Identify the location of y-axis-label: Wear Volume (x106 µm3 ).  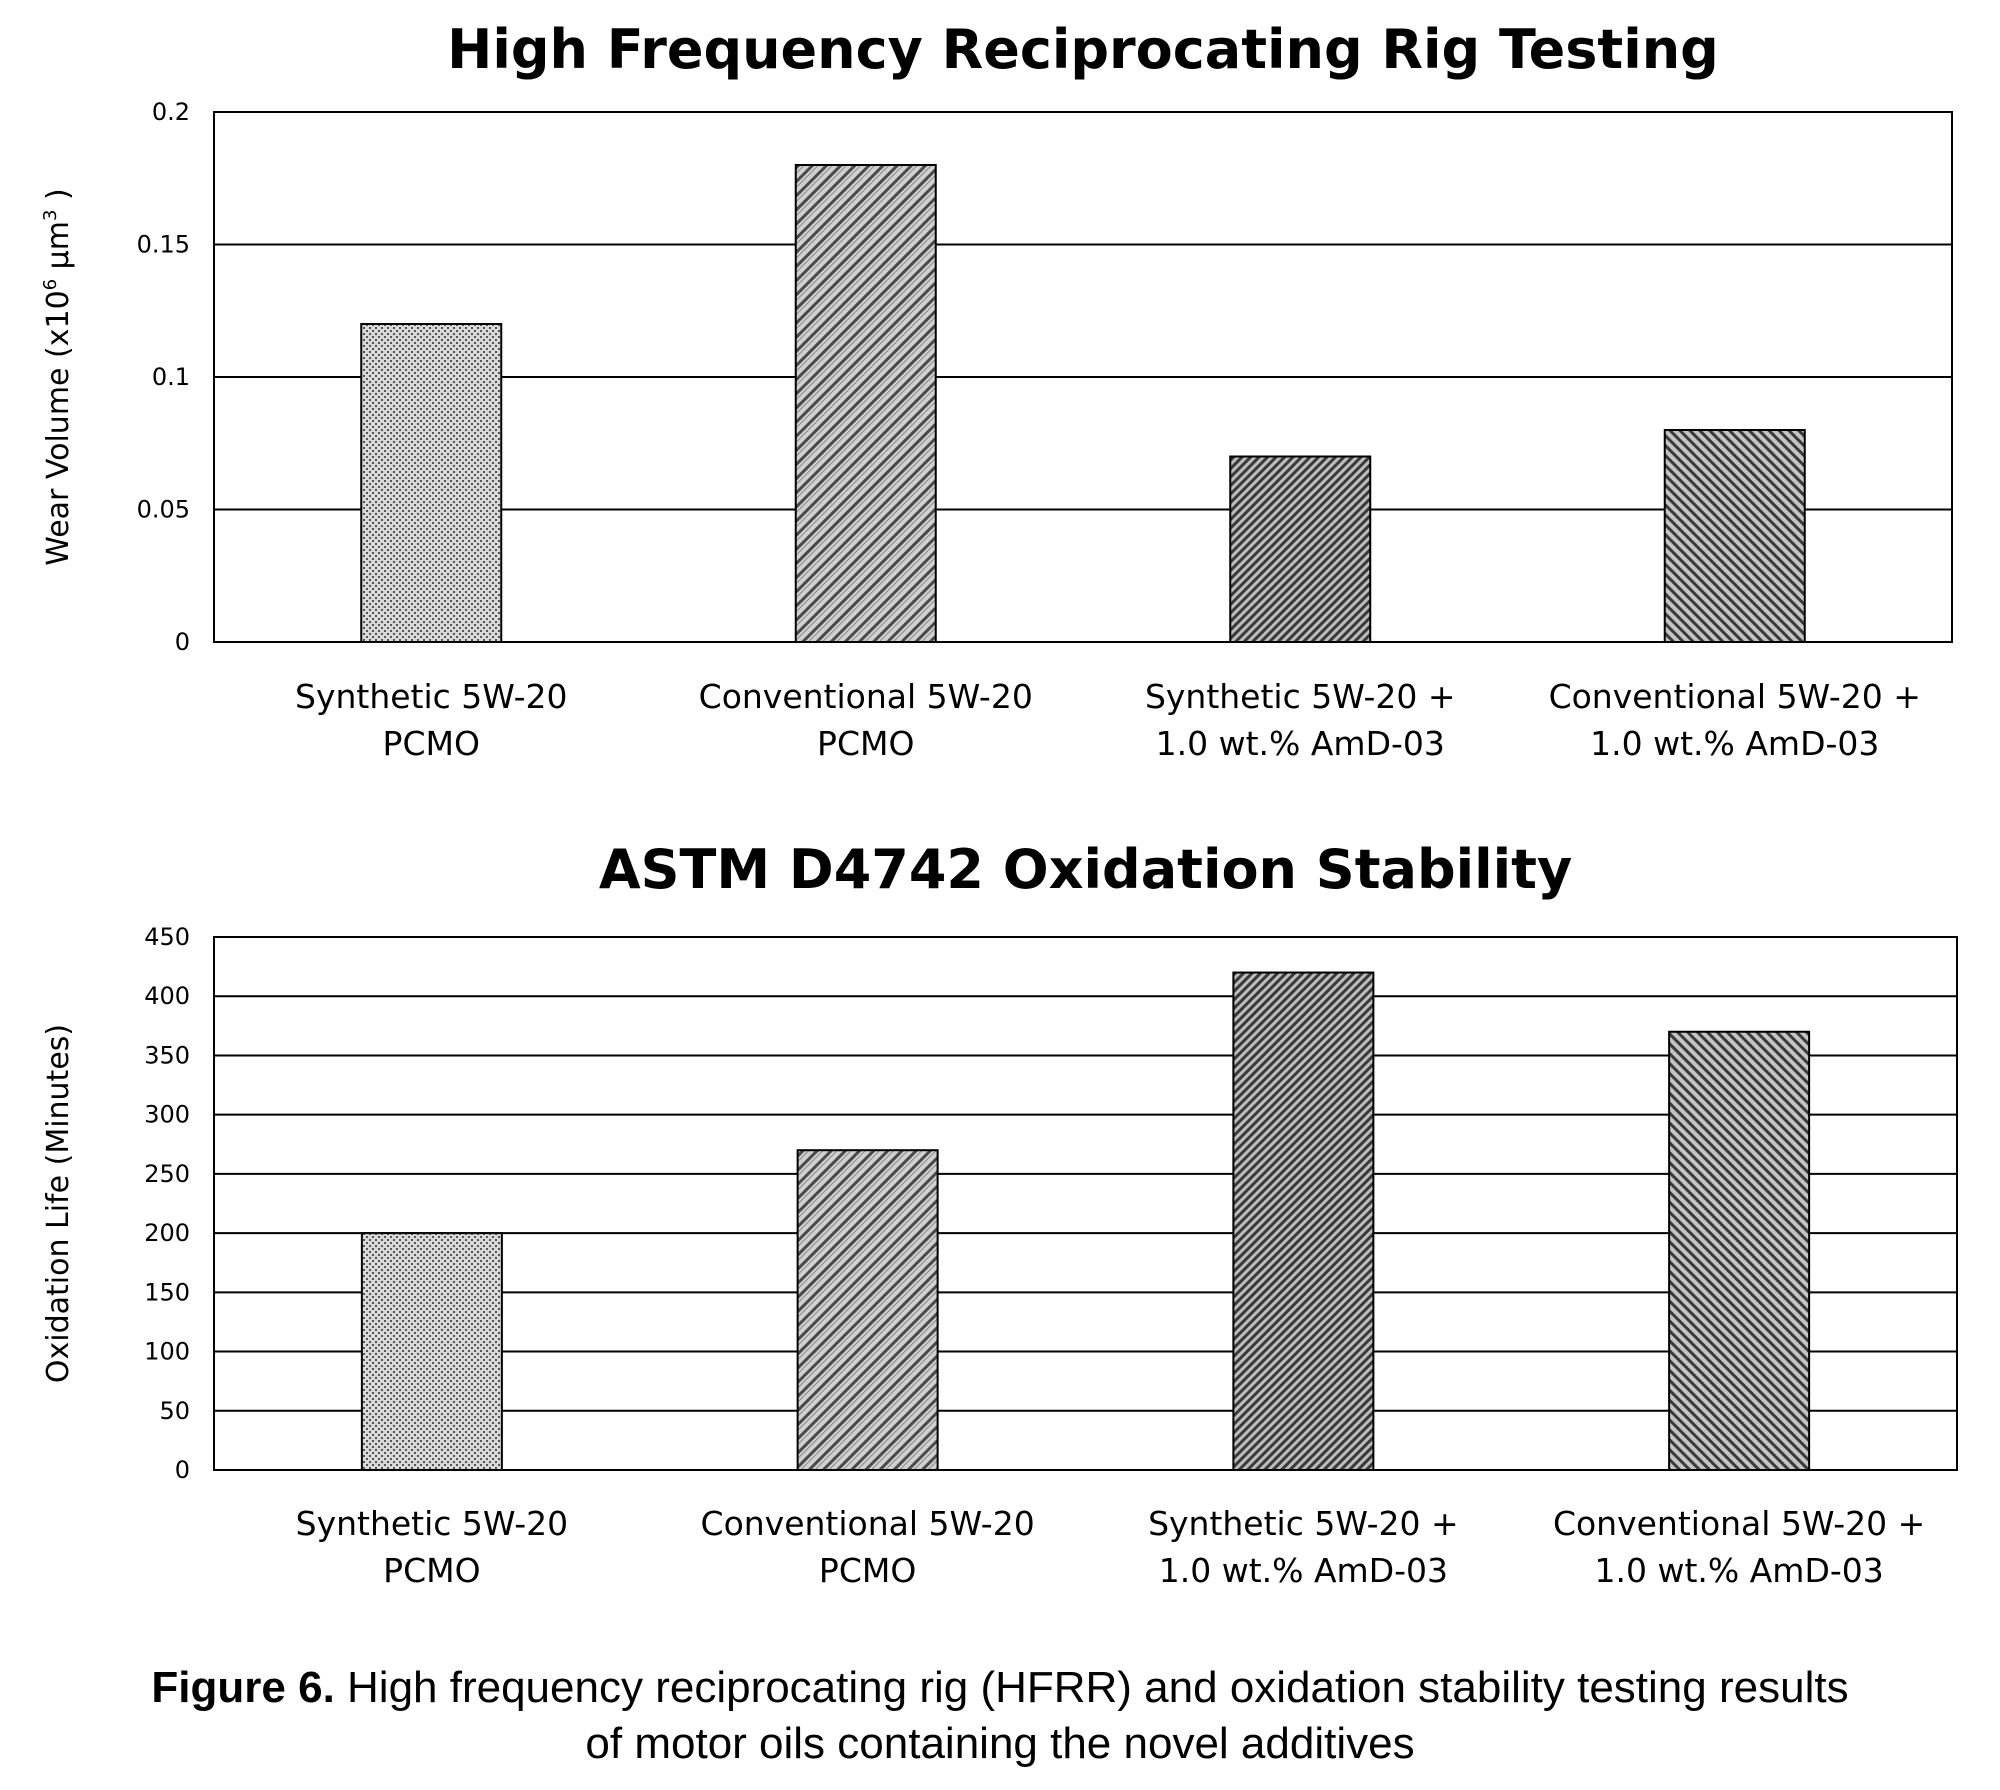
(58, 376).